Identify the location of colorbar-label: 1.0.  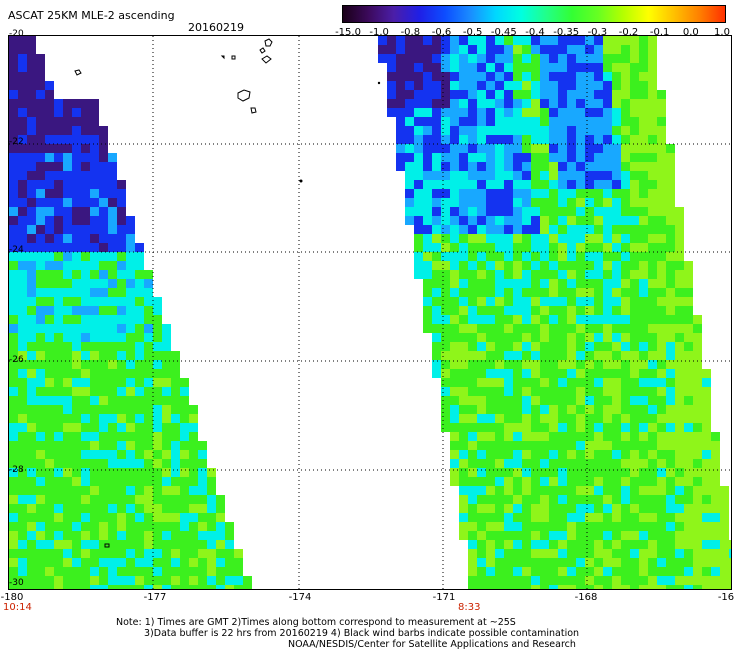
(722, 32).